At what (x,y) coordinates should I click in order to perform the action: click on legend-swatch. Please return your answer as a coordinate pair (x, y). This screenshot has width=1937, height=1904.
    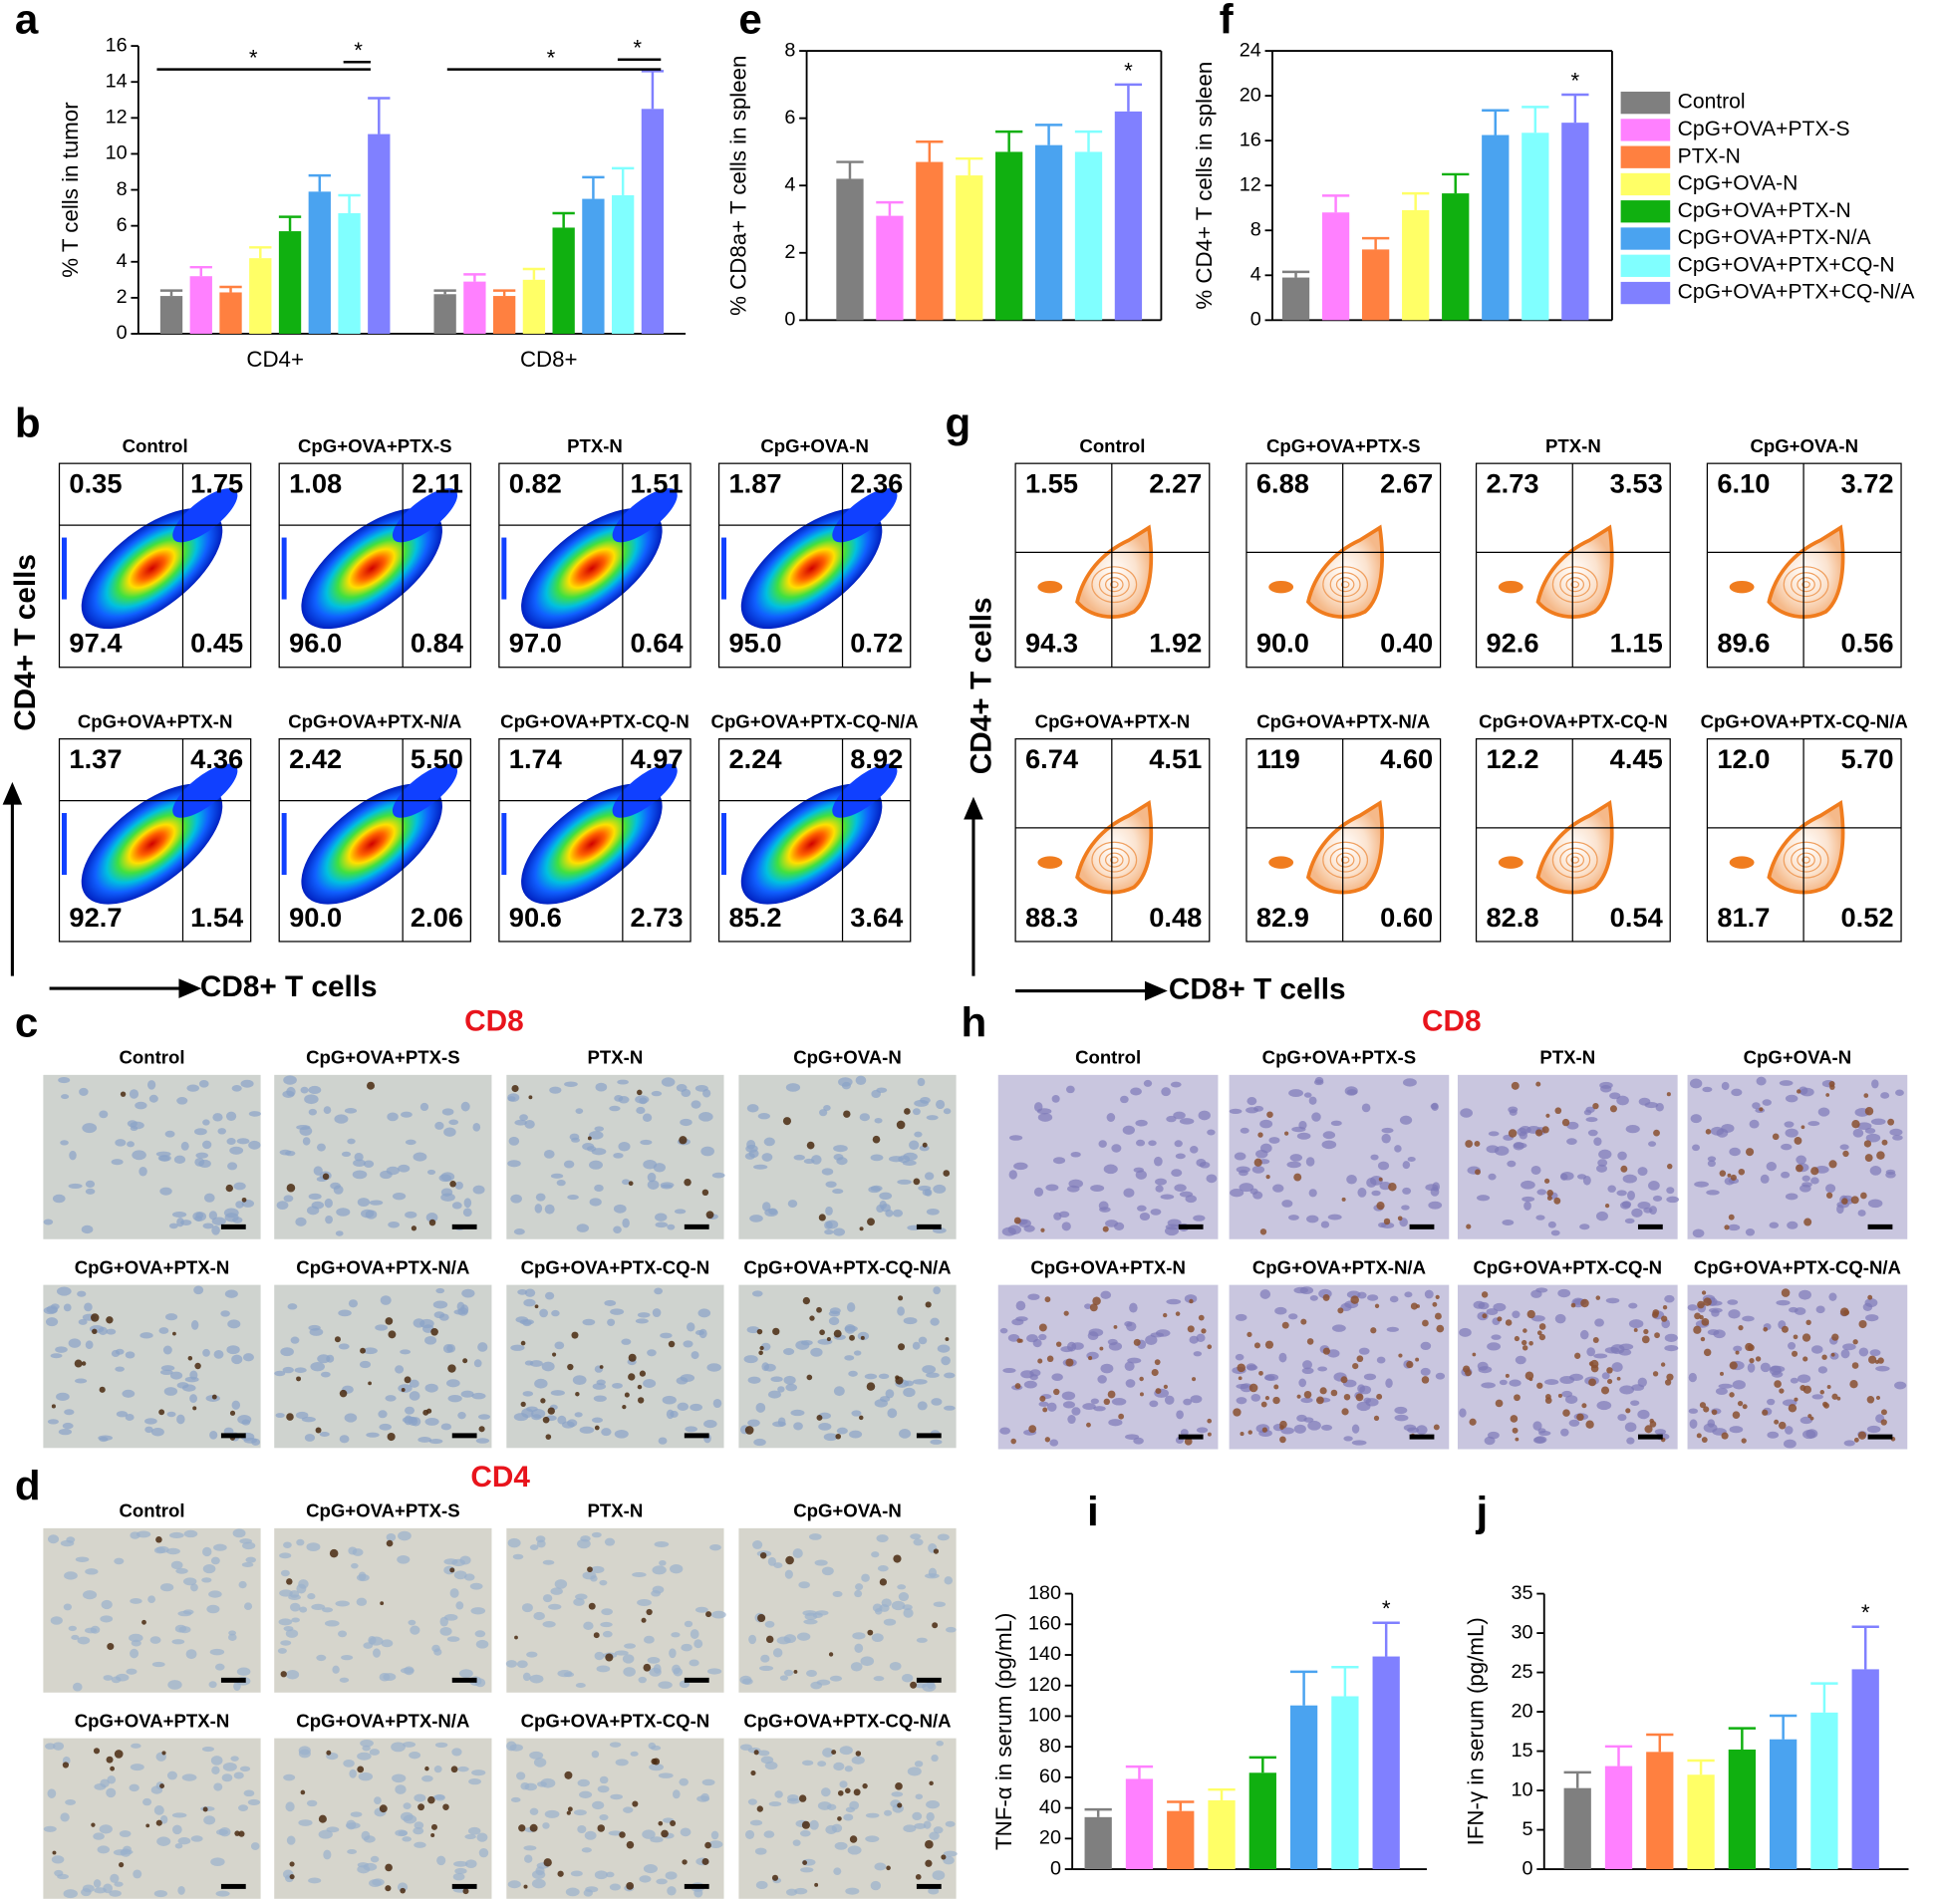
    Looking at the image, I should click on (1645, 156).